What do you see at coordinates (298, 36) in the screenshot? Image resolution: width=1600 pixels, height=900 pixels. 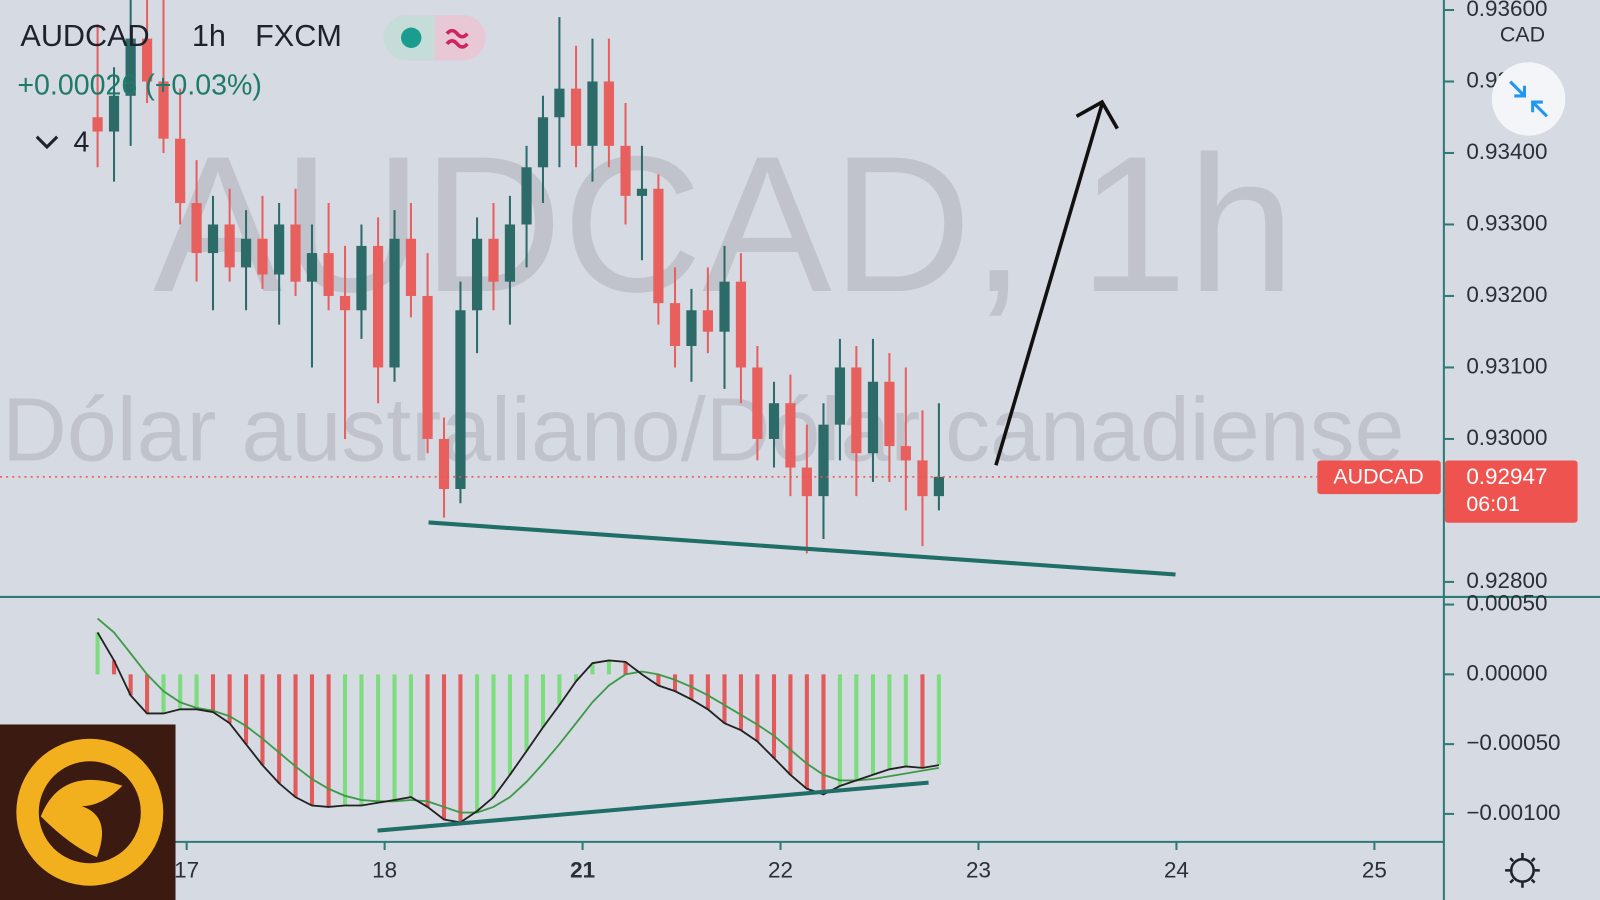 I see `exchange: FXCM` at bounding box center [298, 36].